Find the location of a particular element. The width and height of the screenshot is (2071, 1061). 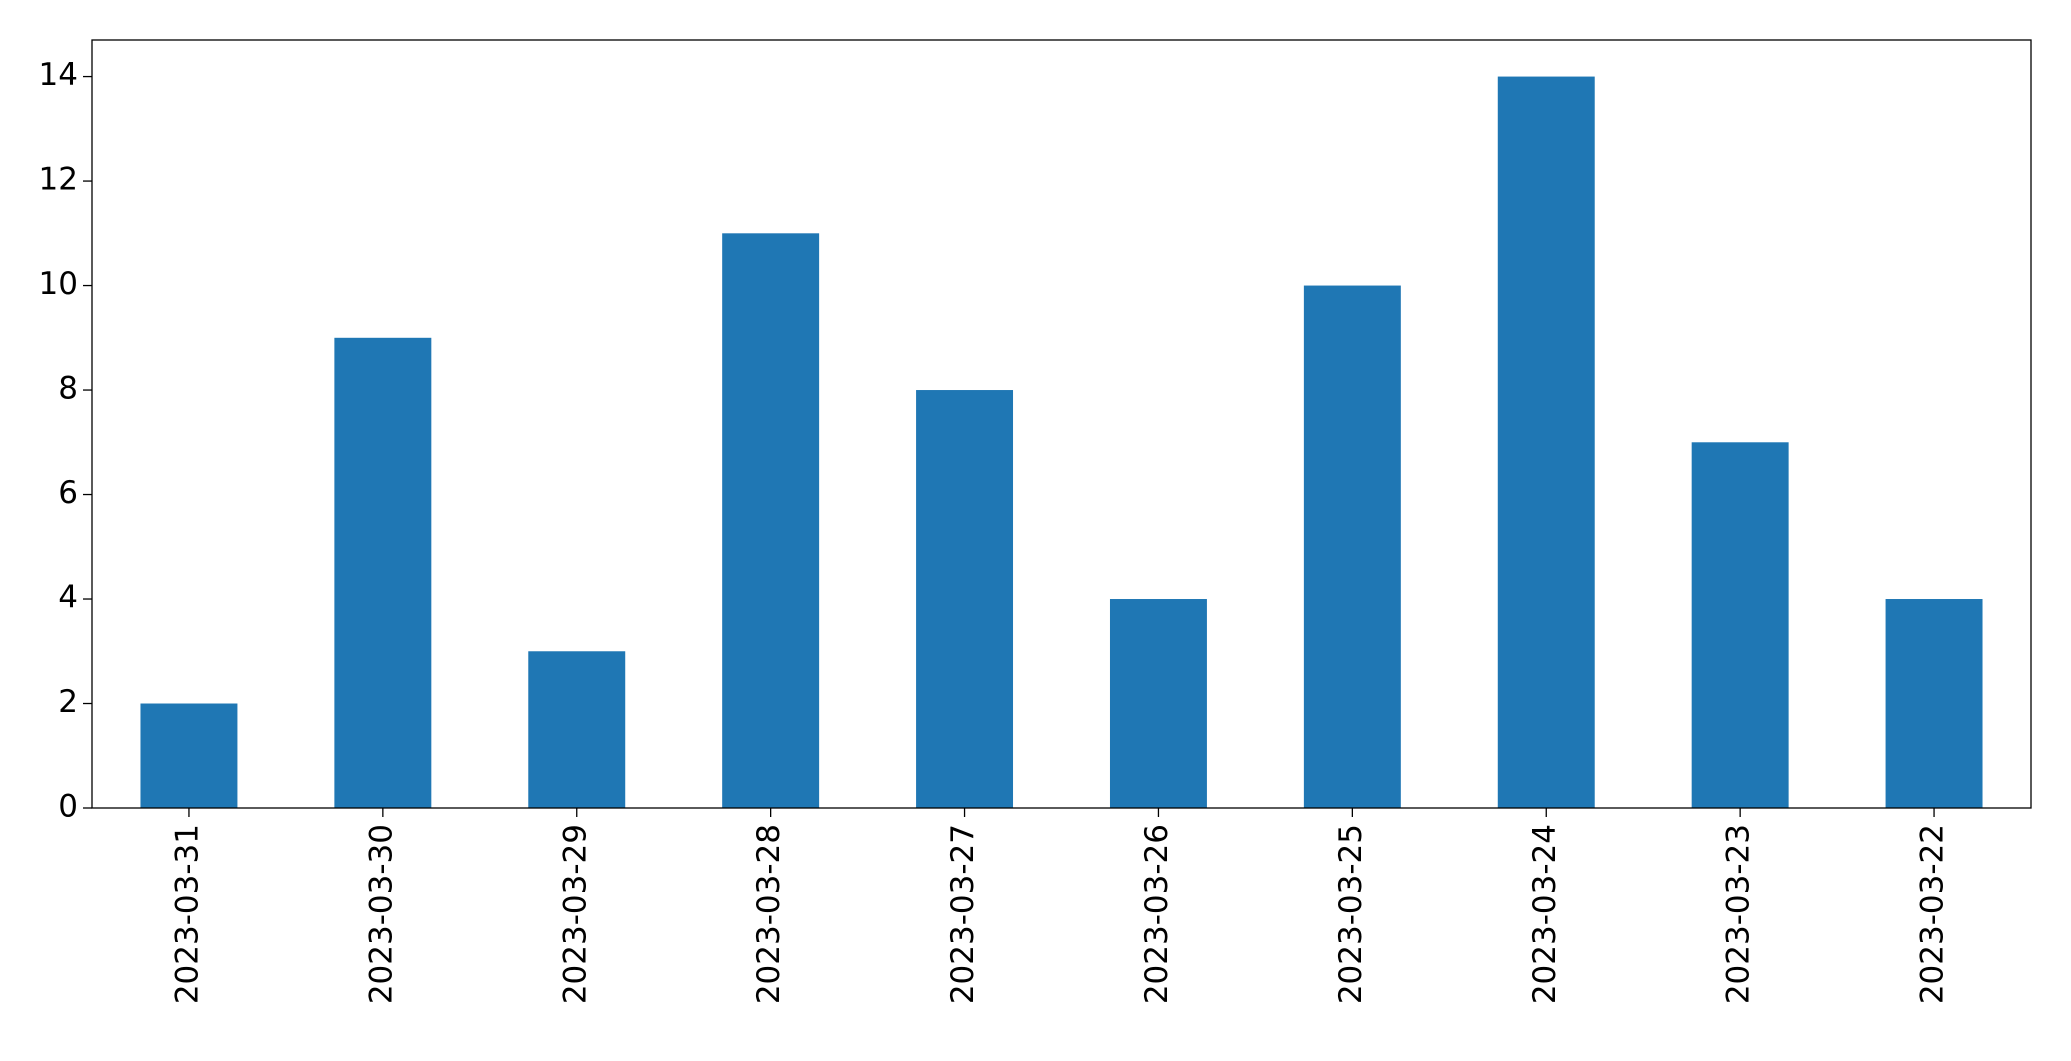

x-tick-label: 2023-03-27 is located at coordinates (963, 914).